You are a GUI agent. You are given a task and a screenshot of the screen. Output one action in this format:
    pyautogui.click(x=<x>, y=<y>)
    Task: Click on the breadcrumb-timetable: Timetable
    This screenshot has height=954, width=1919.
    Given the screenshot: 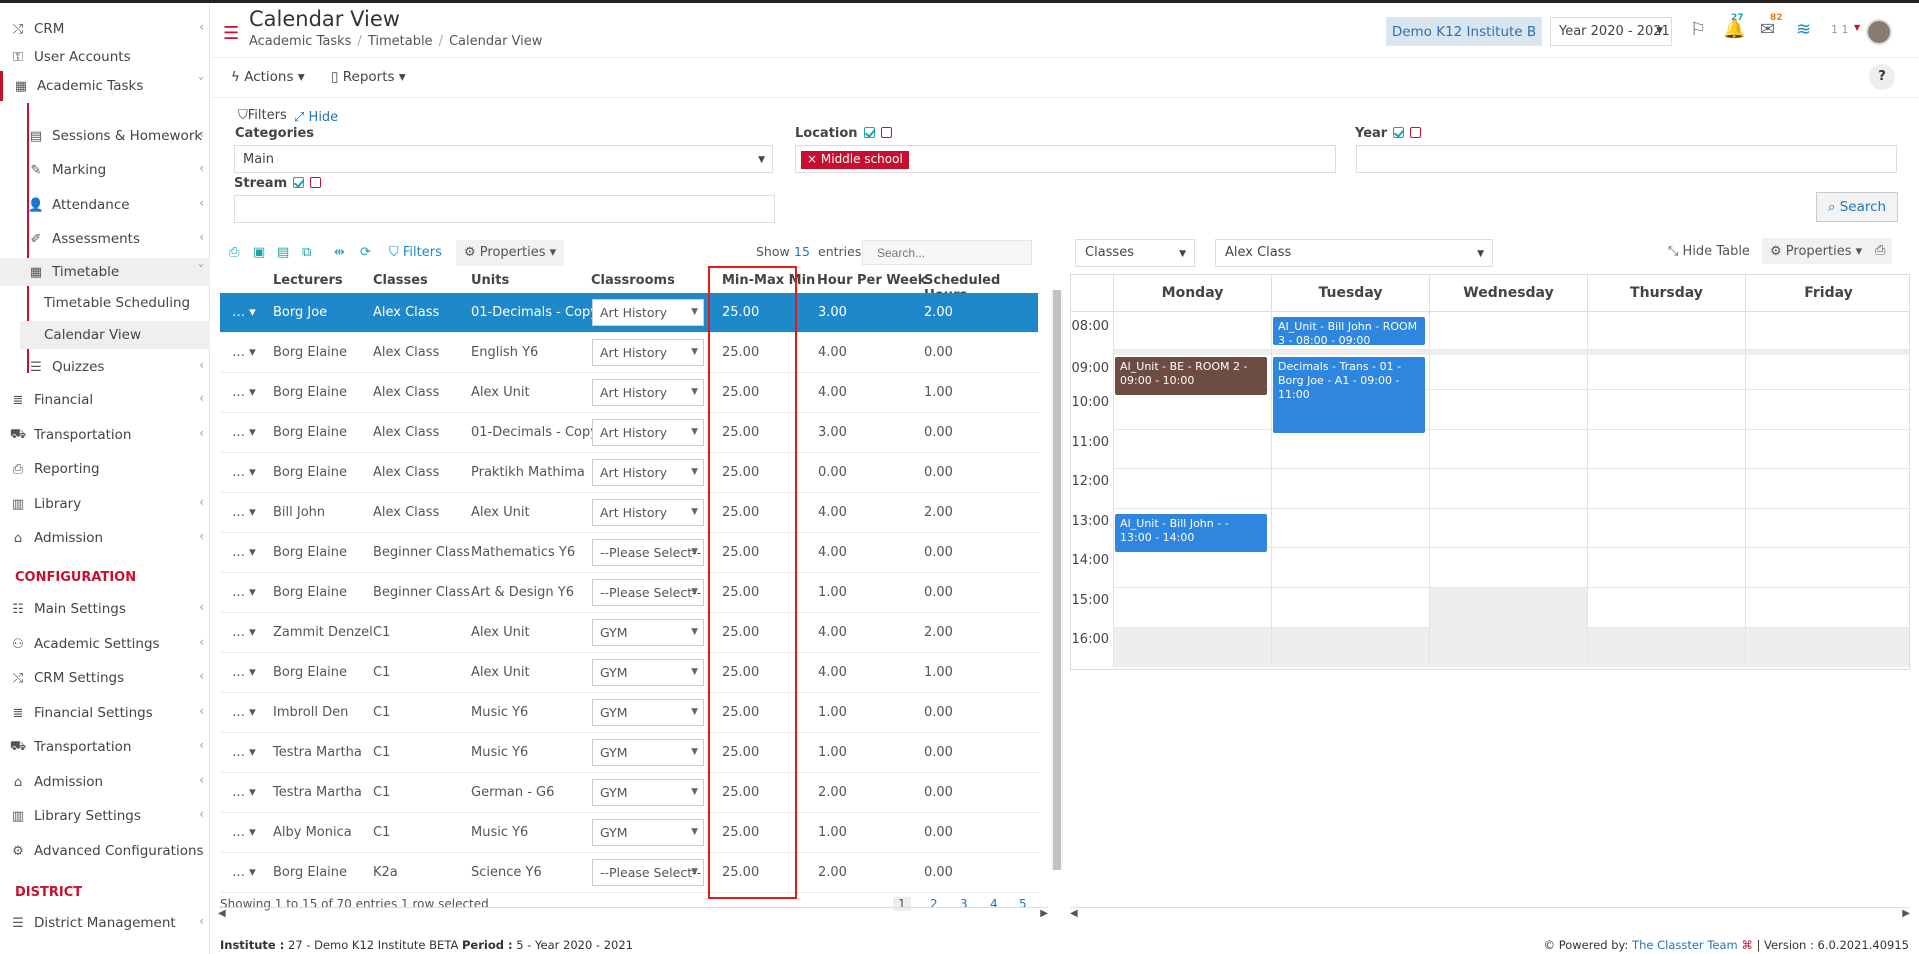 What is the action you would take?
    pyautogui.click(x=400, y=41)
    